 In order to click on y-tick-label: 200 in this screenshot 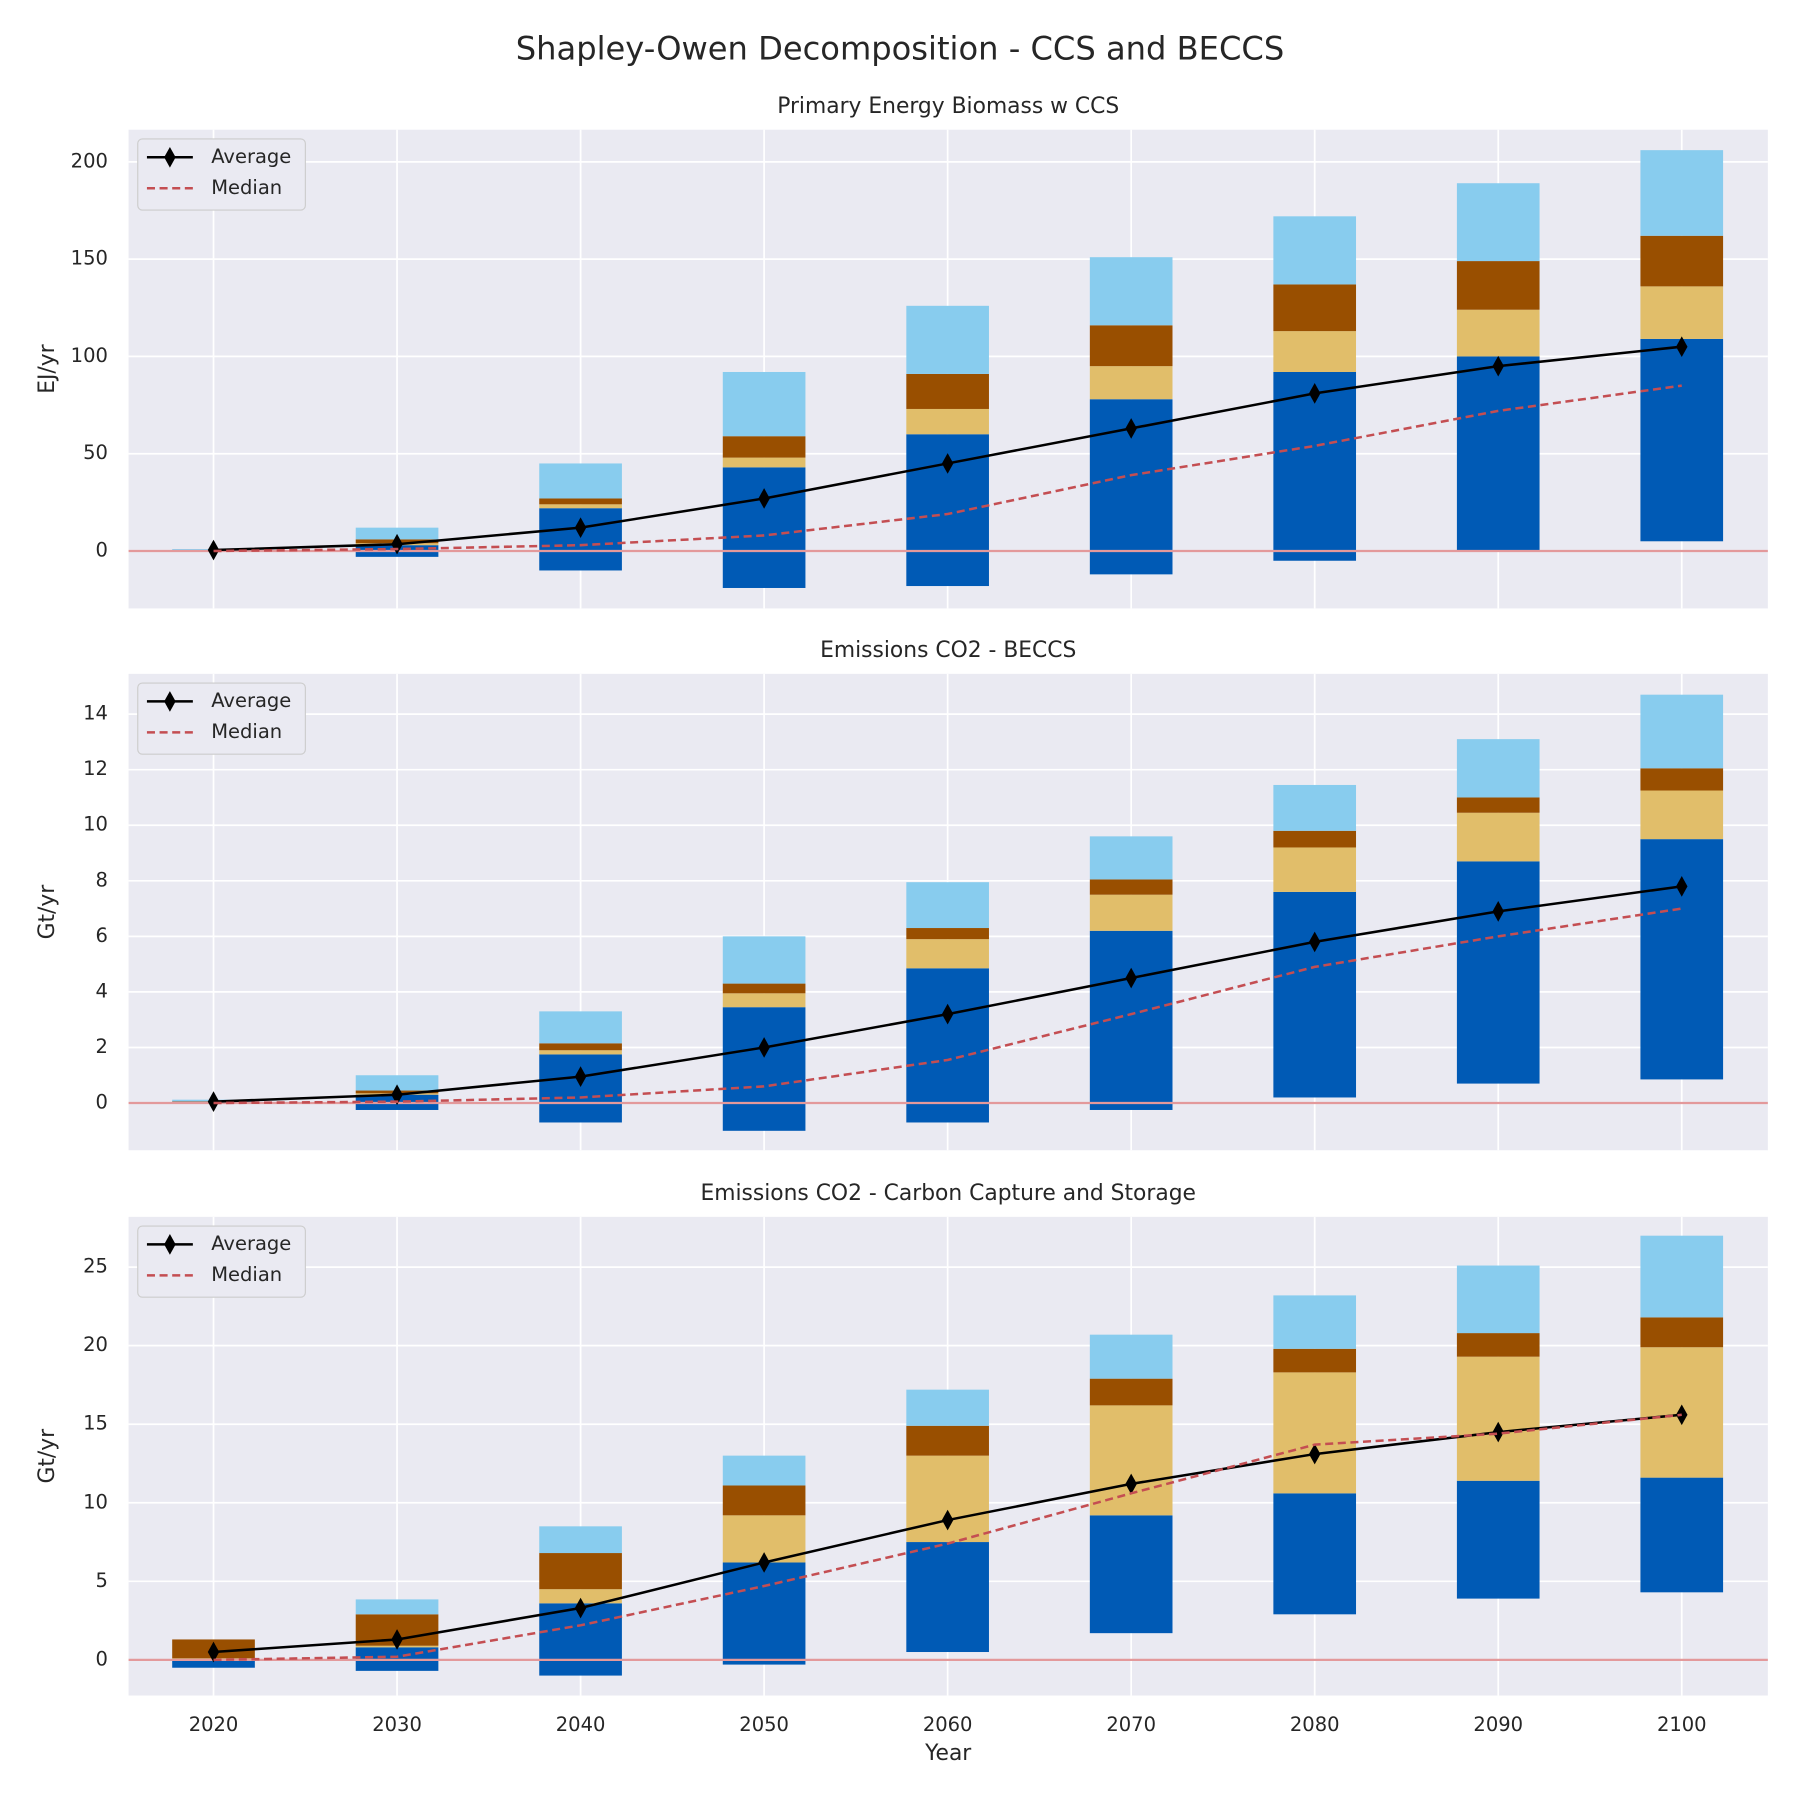, I will do `click(89, 160)`.